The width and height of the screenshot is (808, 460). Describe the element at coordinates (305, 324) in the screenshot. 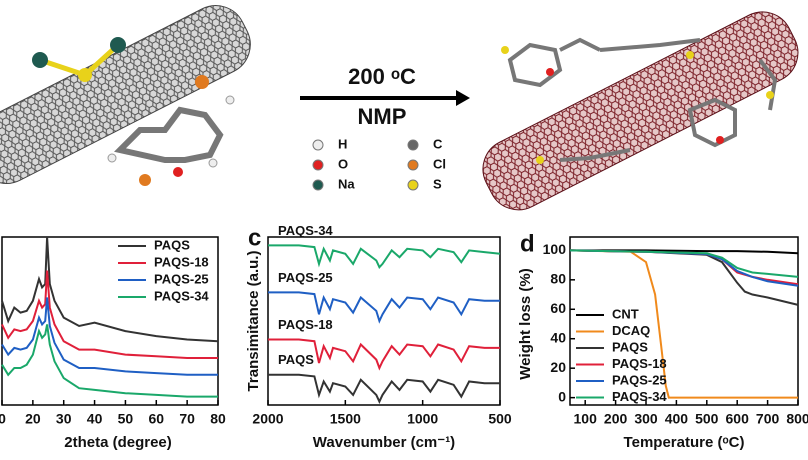

I see `series-label: PAQS-18` at that location.